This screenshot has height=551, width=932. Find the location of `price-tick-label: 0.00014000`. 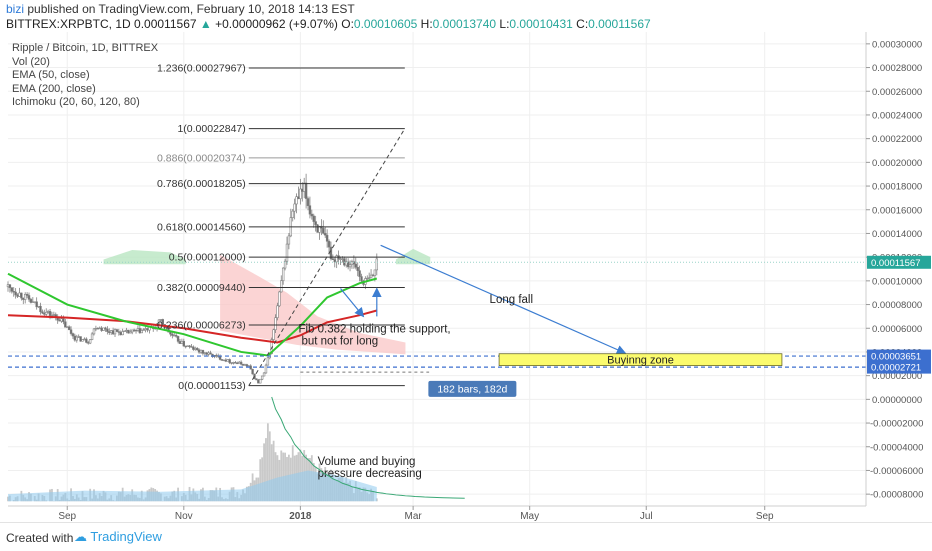

price-tick-label: 0.00014000 is located at coordinates (897, 234).